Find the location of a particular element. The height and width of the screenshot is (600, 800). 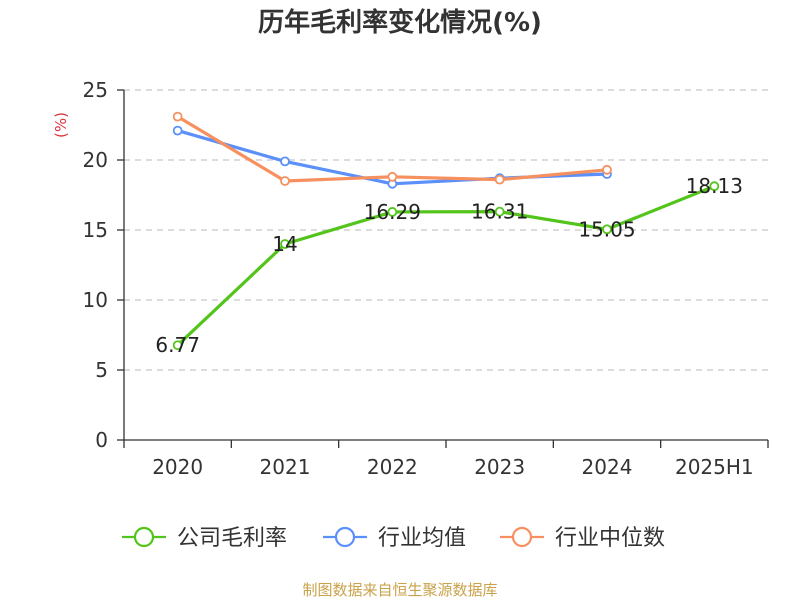

legend: 公司毛利率 行业均值 行业中位数 is located at coordinates (393, 538).